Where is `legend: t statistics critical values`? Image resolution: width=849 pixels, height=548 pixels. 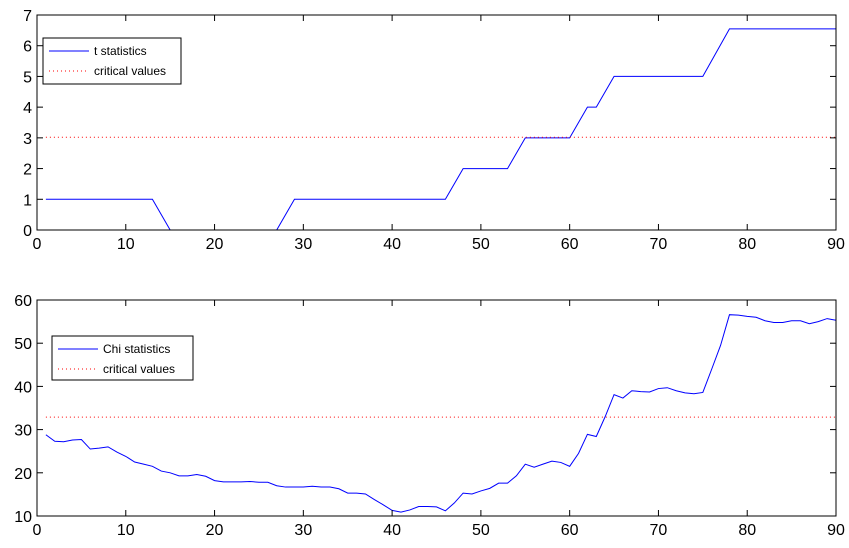 legend: t statistics critical values is located at coordinates (112, 61).